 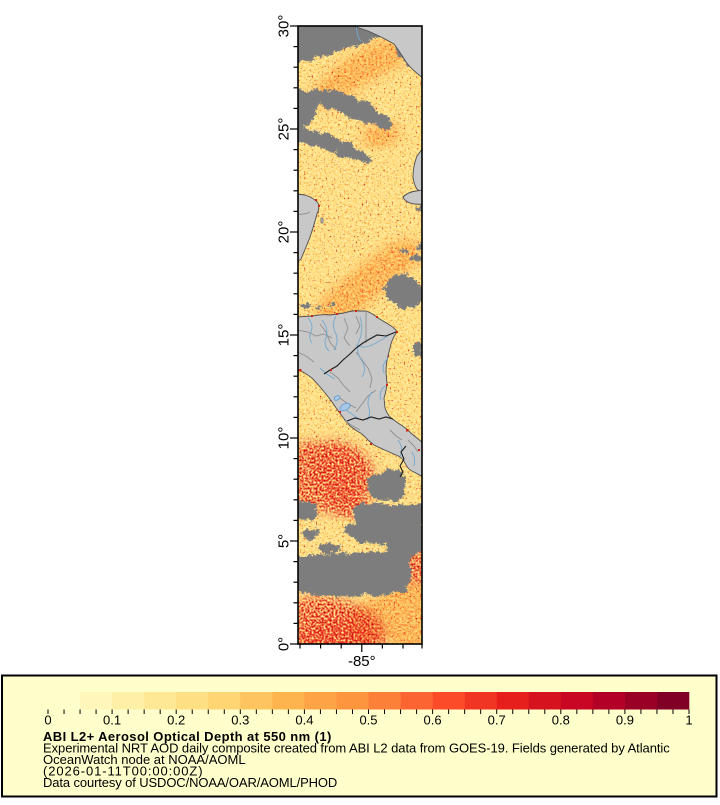 What do you see at coordinates (304, 720) in the screenshot?
I see `svg-text: 0.4` at bounding box center [304, 720].